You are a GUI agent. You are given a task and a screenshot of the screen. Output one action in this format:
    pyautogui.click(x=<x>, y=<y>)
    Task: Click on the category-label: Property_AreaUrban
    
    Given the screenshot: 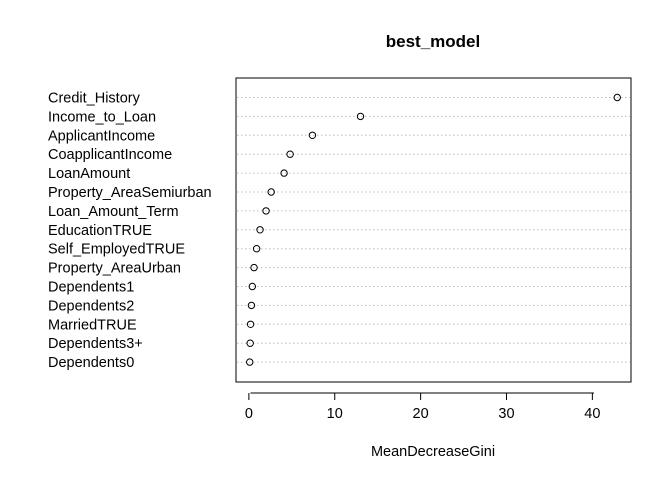 What is the action you would take?
    pyautogui.click(x=114, y=269)
    